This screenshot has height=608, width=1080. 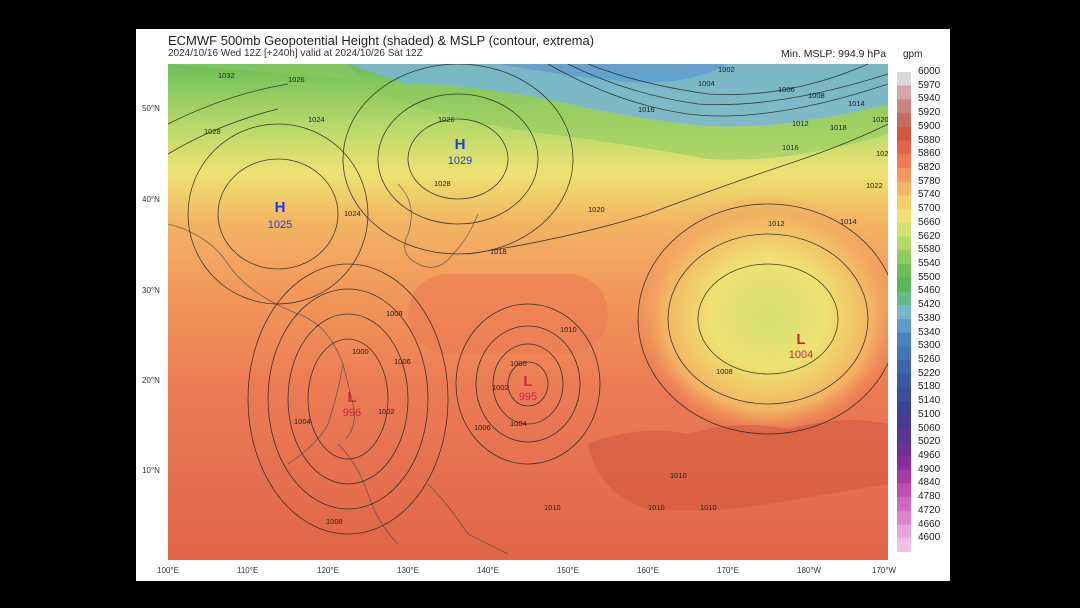 What do you see at coordinates (929, 442) in the screenshot?
I see `colorbar-level-label: 5020` at bounding box center [929, 442].